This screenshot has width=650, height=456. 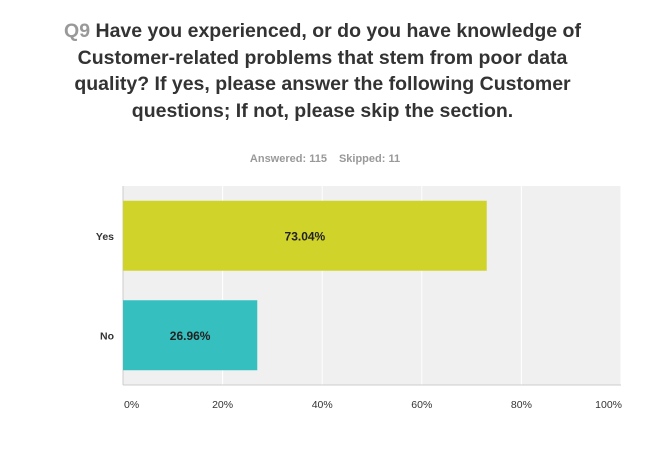 What do you see at coordinates (222, 405) in the screenshot?
I see `x-tick-label: 20%` at bounding box center [222, 405].